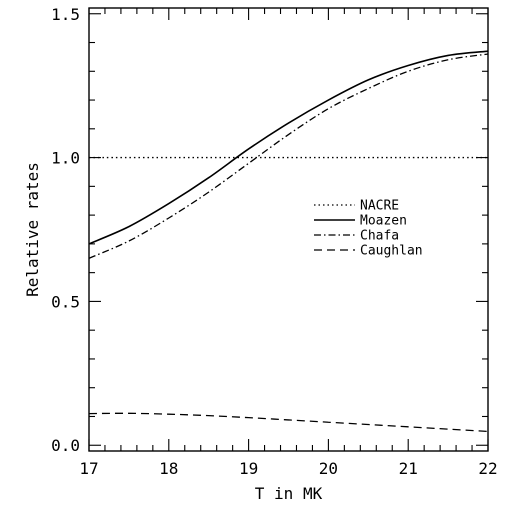 This screenshot has height=508, width=506. I want to click on x-tick-label: 22, so click(487, 468).